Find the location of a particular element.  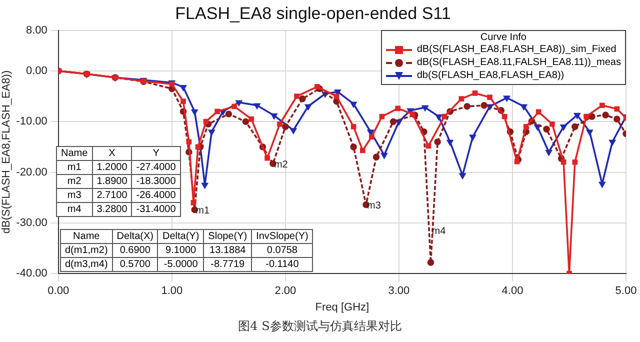

annotation: 1.2000 is located at coordinates (112, 167).